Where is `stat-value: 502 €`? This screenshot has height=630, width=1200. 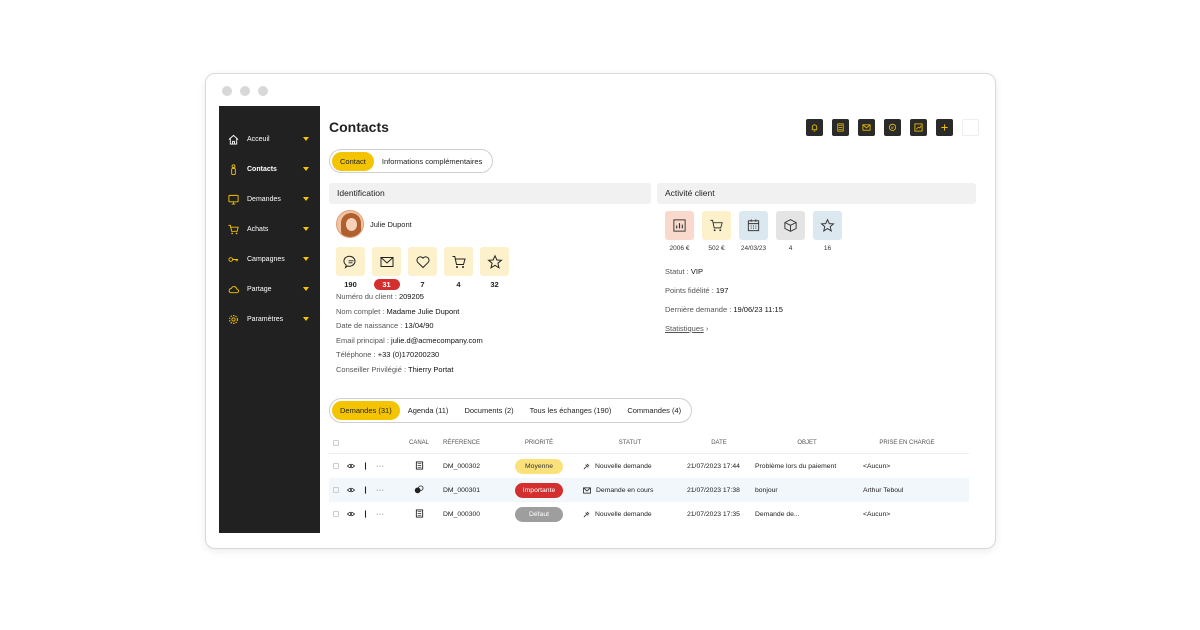
stat-value: 502 € is located at coordinates (716, 248).